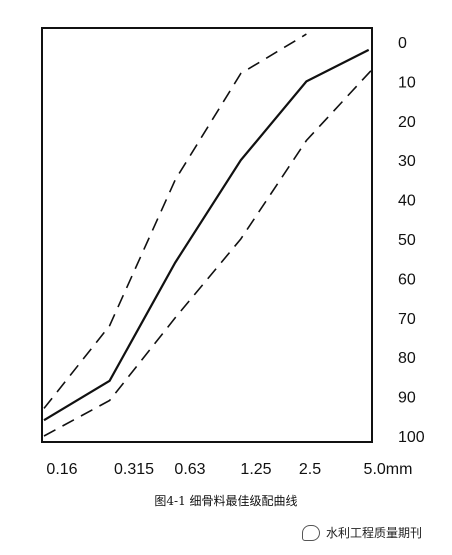  Describe the element at coordinates (402, 43) in the screenshot. I see `y-tick-label: 0` at that location.